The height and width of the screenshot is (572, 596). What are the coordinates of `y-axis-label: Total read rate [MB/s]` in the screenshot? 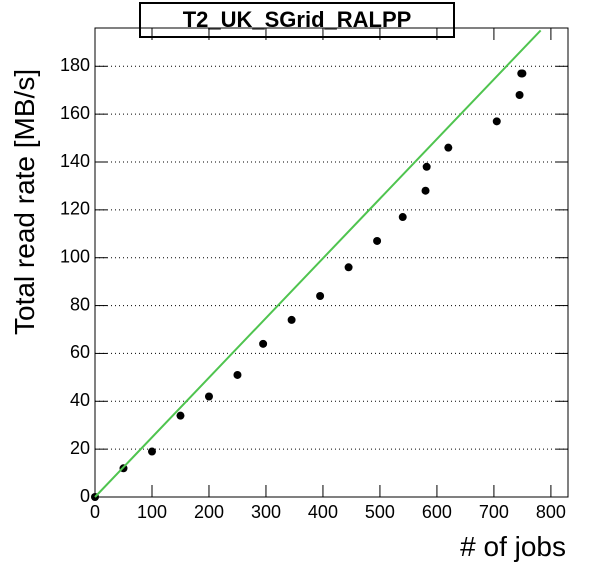 It's located at (24, 202).